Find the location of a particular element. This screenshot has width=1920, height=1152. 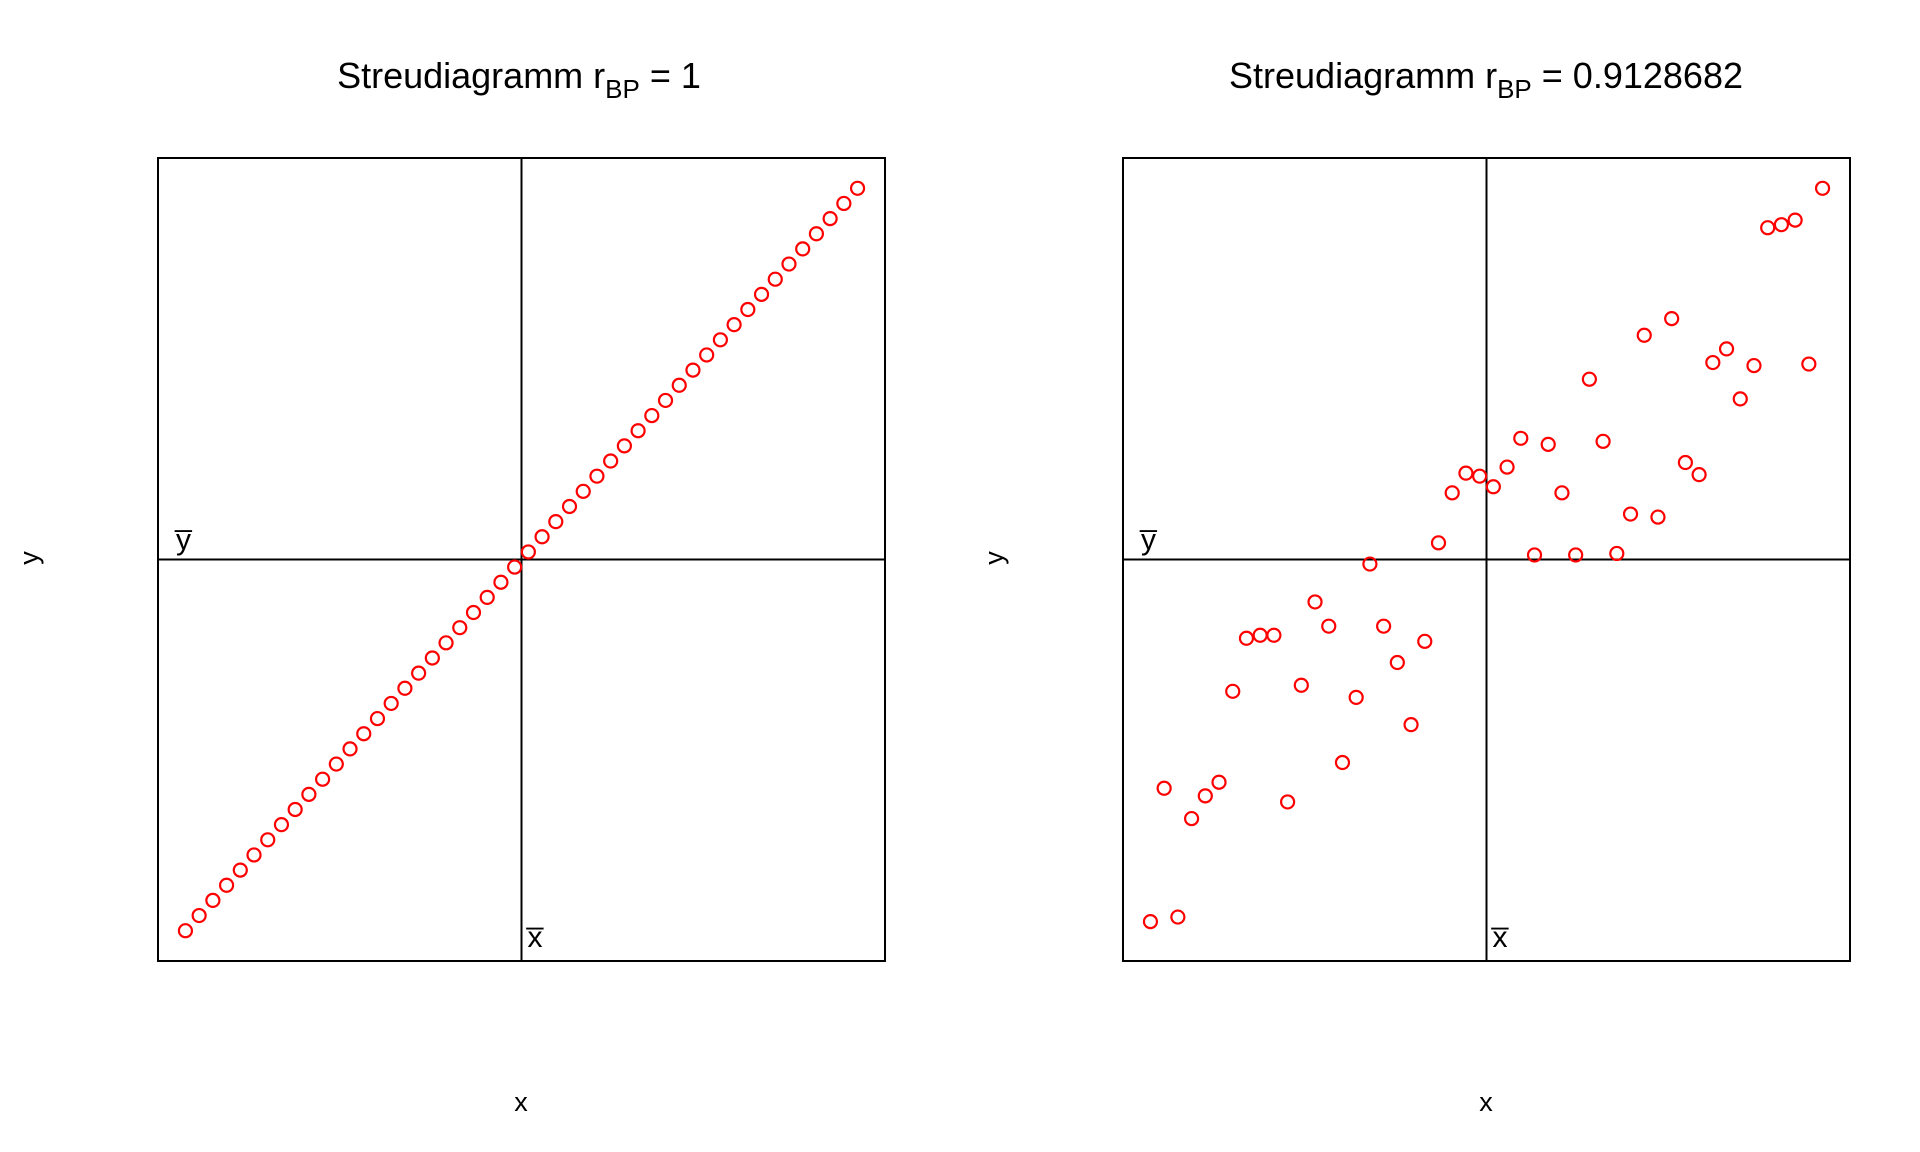

x-mean-label-left: x̅ is located at coordinates (535, 937).